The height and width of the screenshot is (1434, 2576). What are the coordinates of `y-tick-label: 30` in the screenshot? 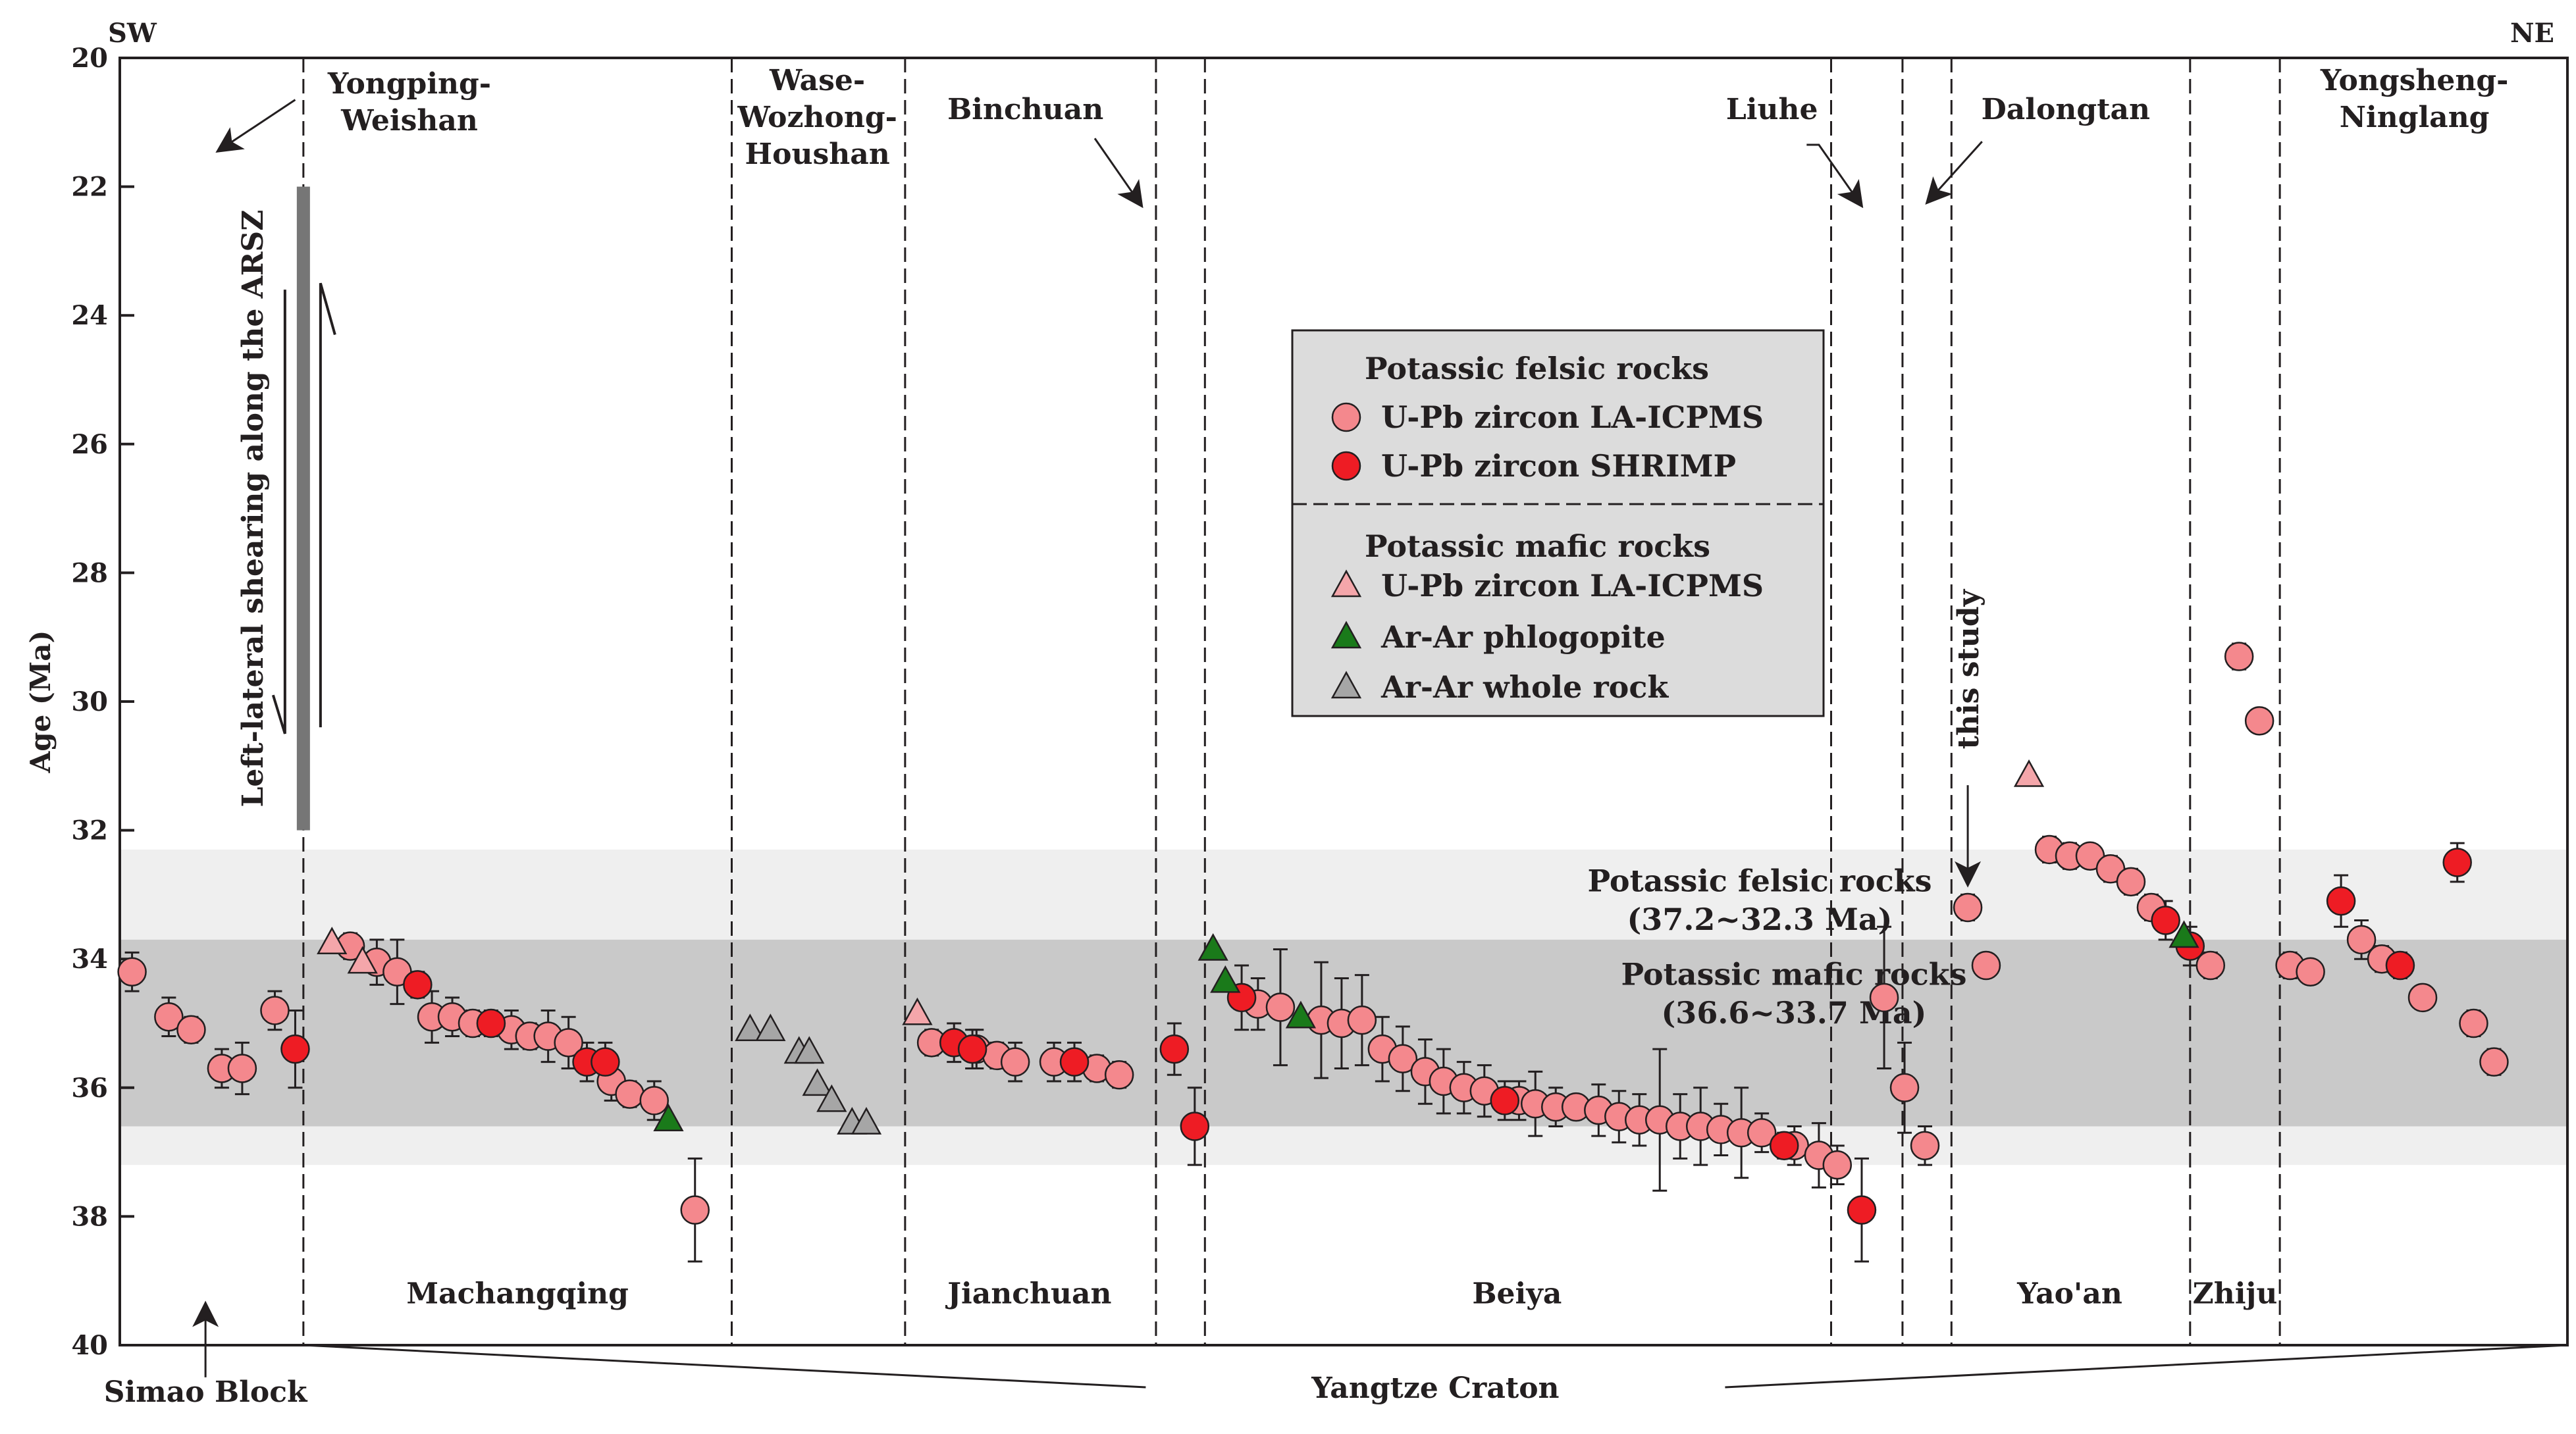 It's located at (89, 701).